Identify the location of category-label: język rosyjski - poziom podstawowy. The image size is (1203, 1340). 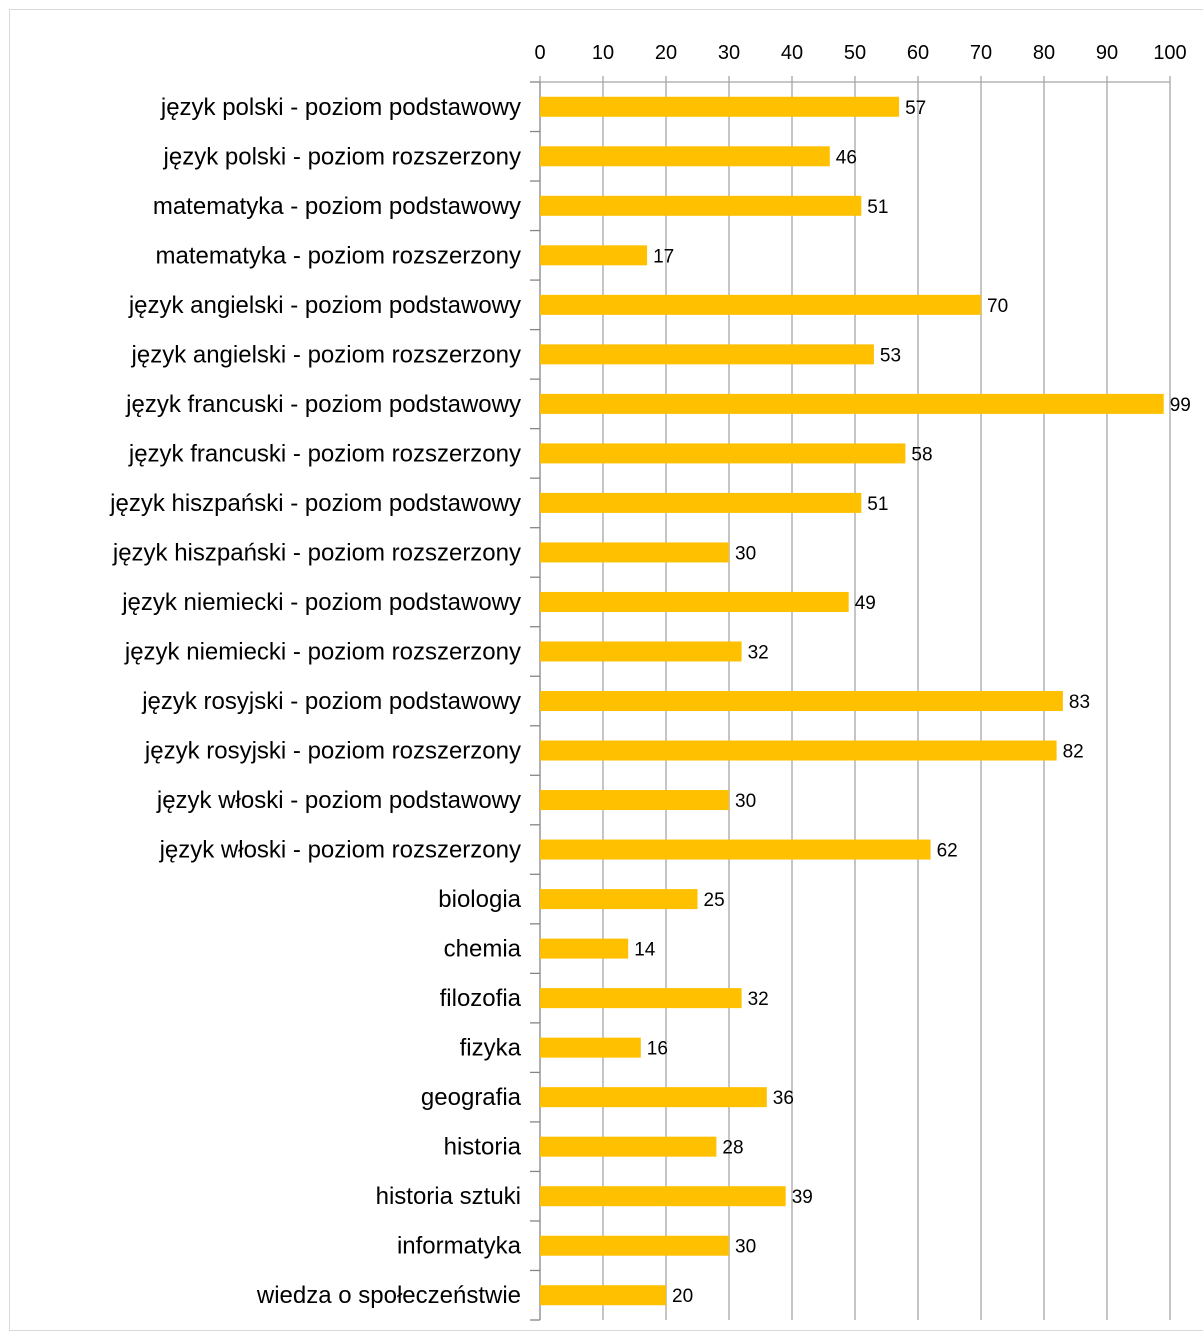
(331, 701).